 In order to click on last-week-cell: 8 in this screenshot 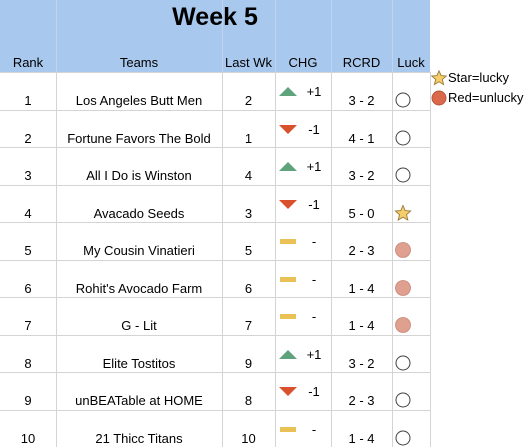, I will do `click(248, 400)`.